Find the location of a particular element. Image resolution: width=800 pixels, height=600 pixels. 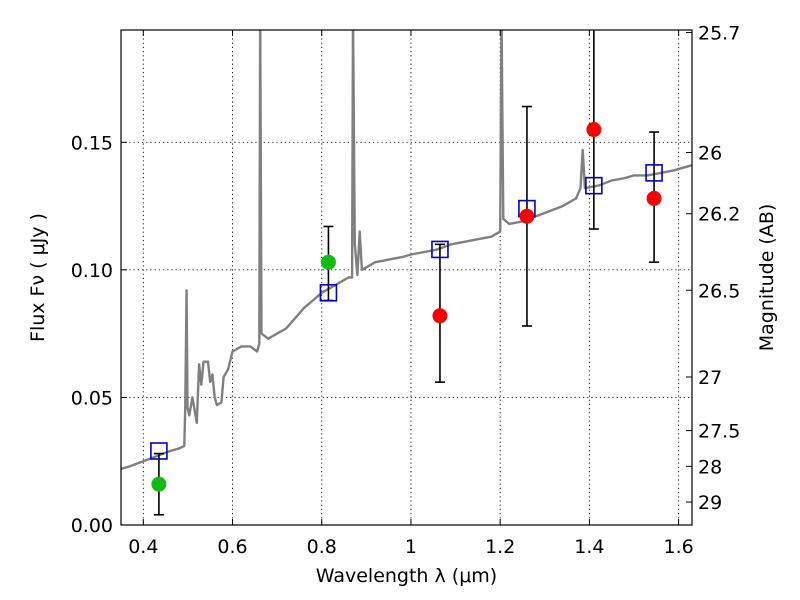

secondary-y-axis-label: Magnitude (AB) is located at coordinates (767, 278).